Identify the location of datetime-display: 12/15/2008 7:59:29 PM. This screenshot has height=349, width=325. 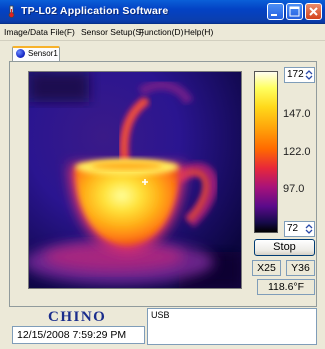
(78, 335).